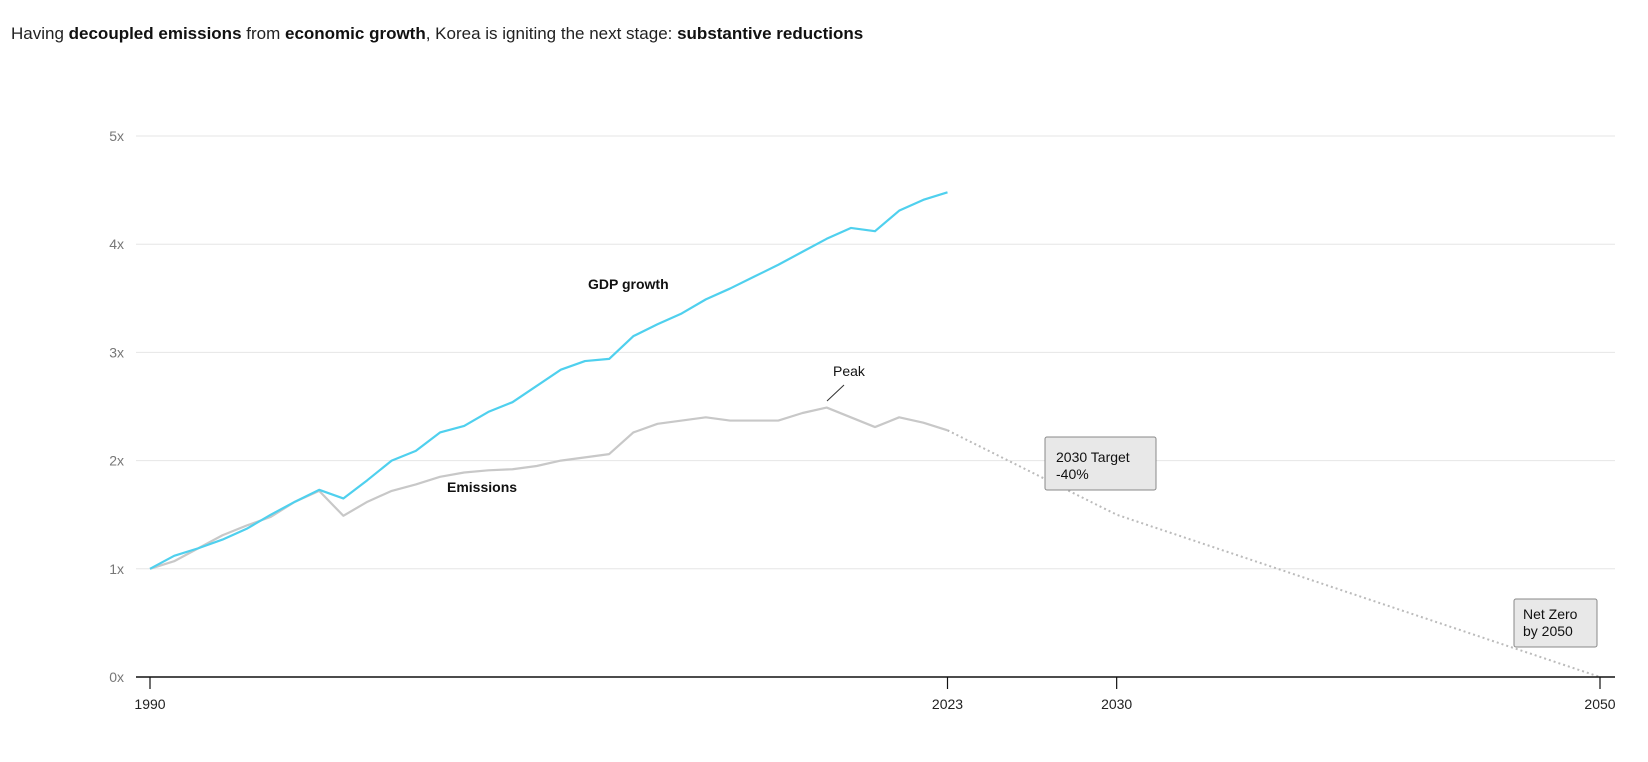 This screenshot has height=762, width=1648. Describe the element at coordinates (1548, 631) in the screenshot. I see `net-zero-line2: by 2050` at that location.